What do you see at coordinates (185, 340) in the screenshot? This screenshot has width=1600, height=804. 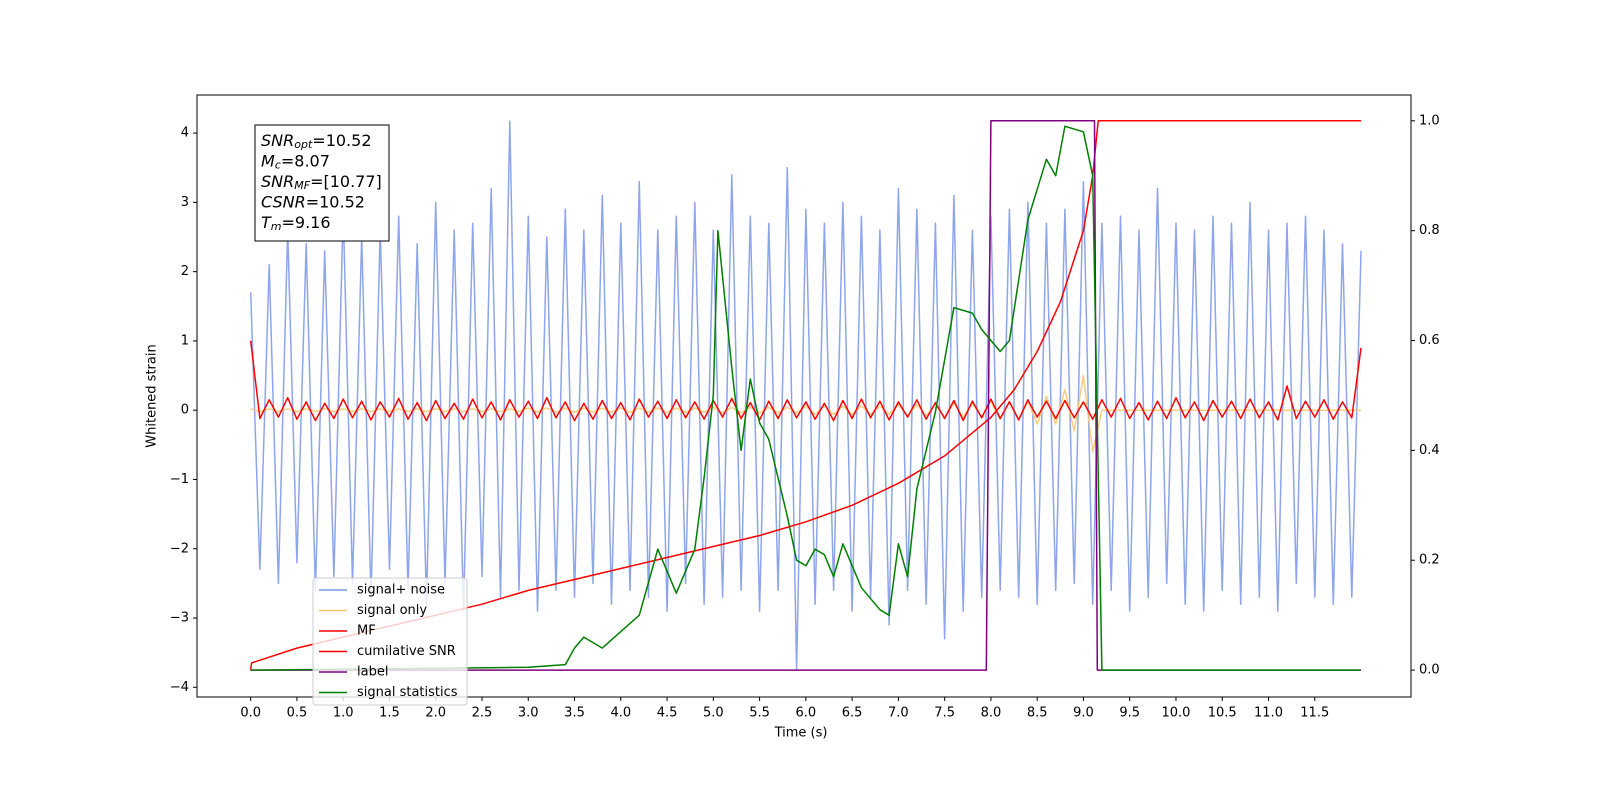 I see `y-tick-label: 1` at bounding box center [185, 340].